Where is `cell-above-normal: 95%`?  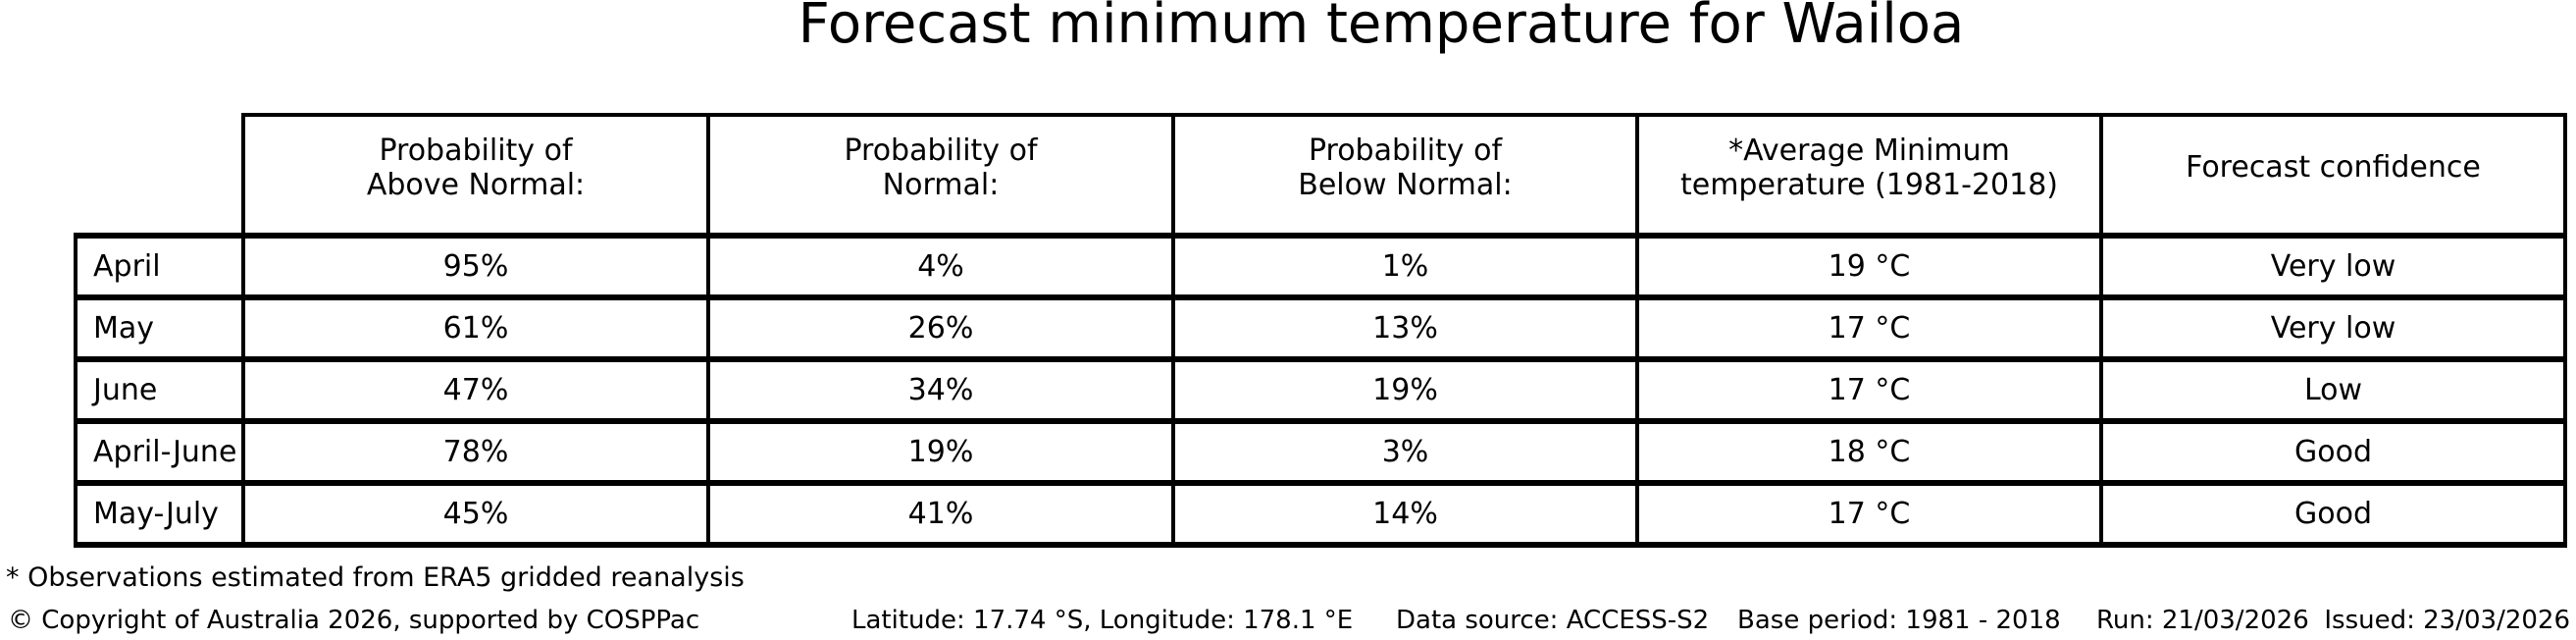 cell-above-normal: 95% is located at coordinates (475, 266).